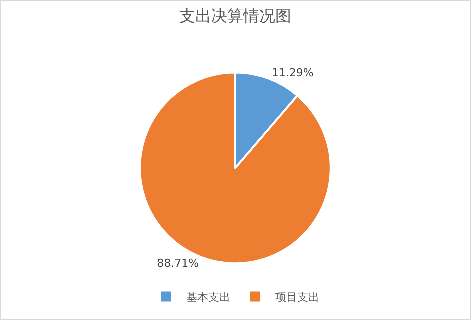 The width and height of the screenshot is (471, 320). I want to click on data-label: 11.29%, so click(293, 73).